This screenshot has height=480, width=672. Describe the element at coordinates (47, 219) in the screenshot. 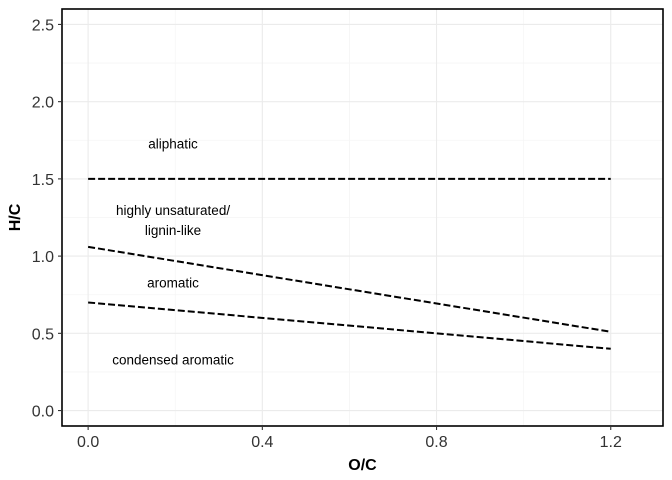

I see `y-axis: 0.0 0.5 1.0 1.5 2.0 2.5` at that location.